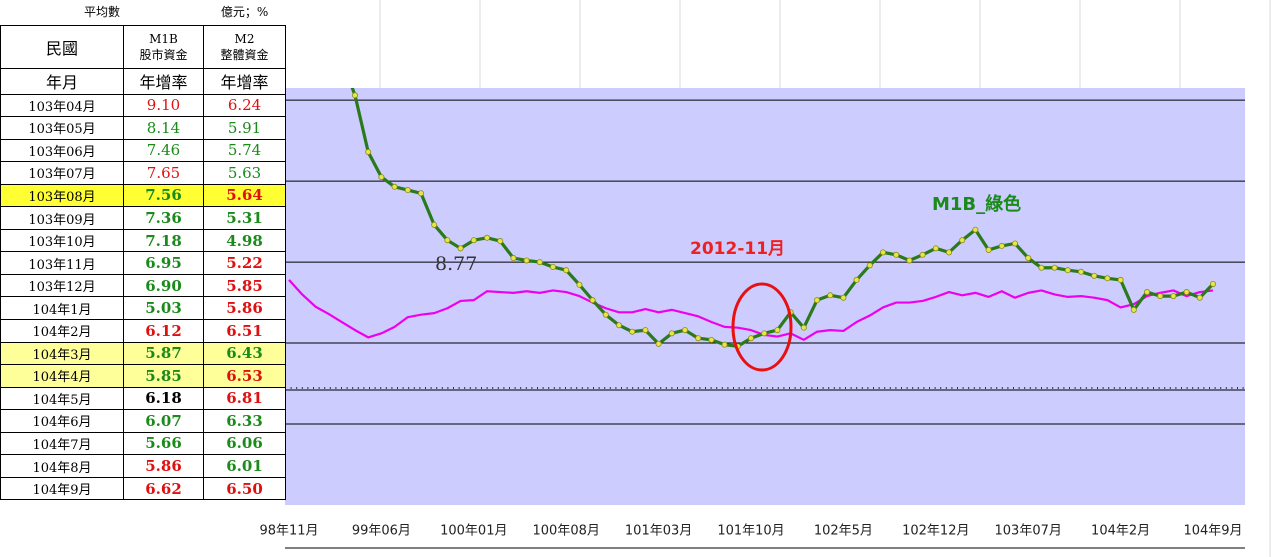  I want to click on x-tick-label: 104年9月, so click(1212, 531).